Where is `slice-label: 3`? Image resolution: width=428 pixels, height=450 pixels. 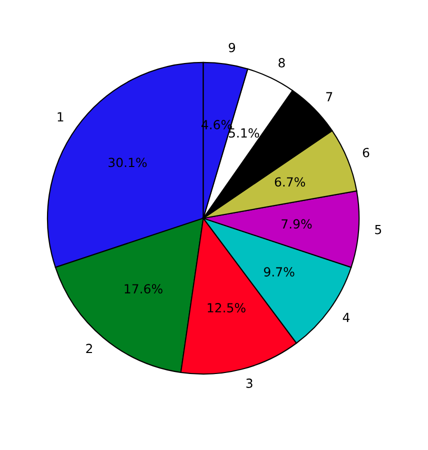 slice-label: 3 is located at coordinates (249, 383).